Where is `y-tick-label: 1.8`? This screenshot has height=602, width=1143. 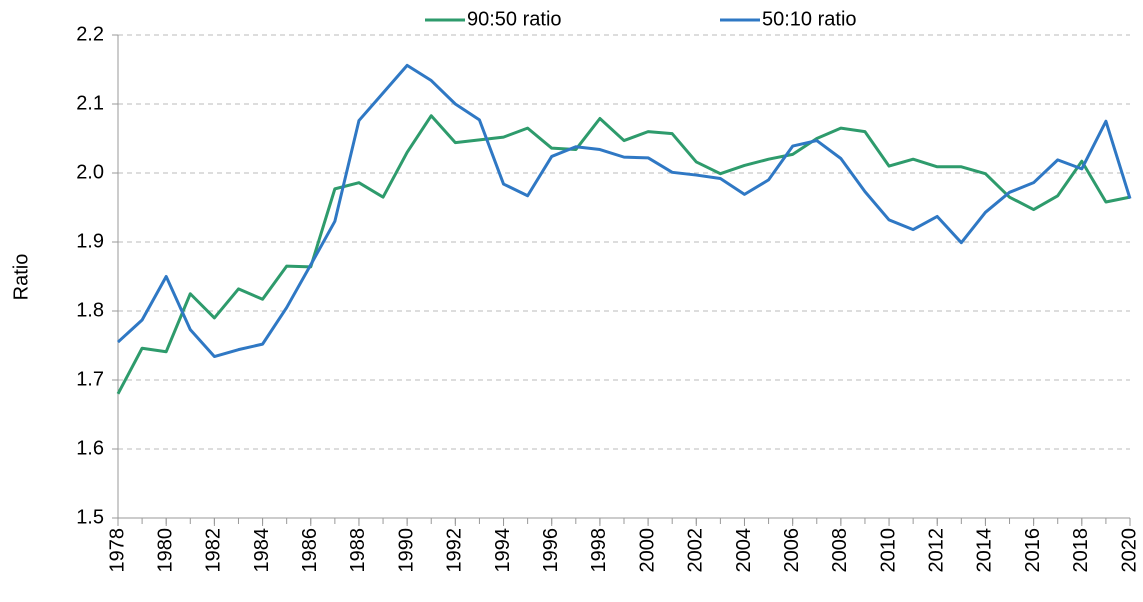 y-tick-label: 1.8 is located at coordinates (90, 310).